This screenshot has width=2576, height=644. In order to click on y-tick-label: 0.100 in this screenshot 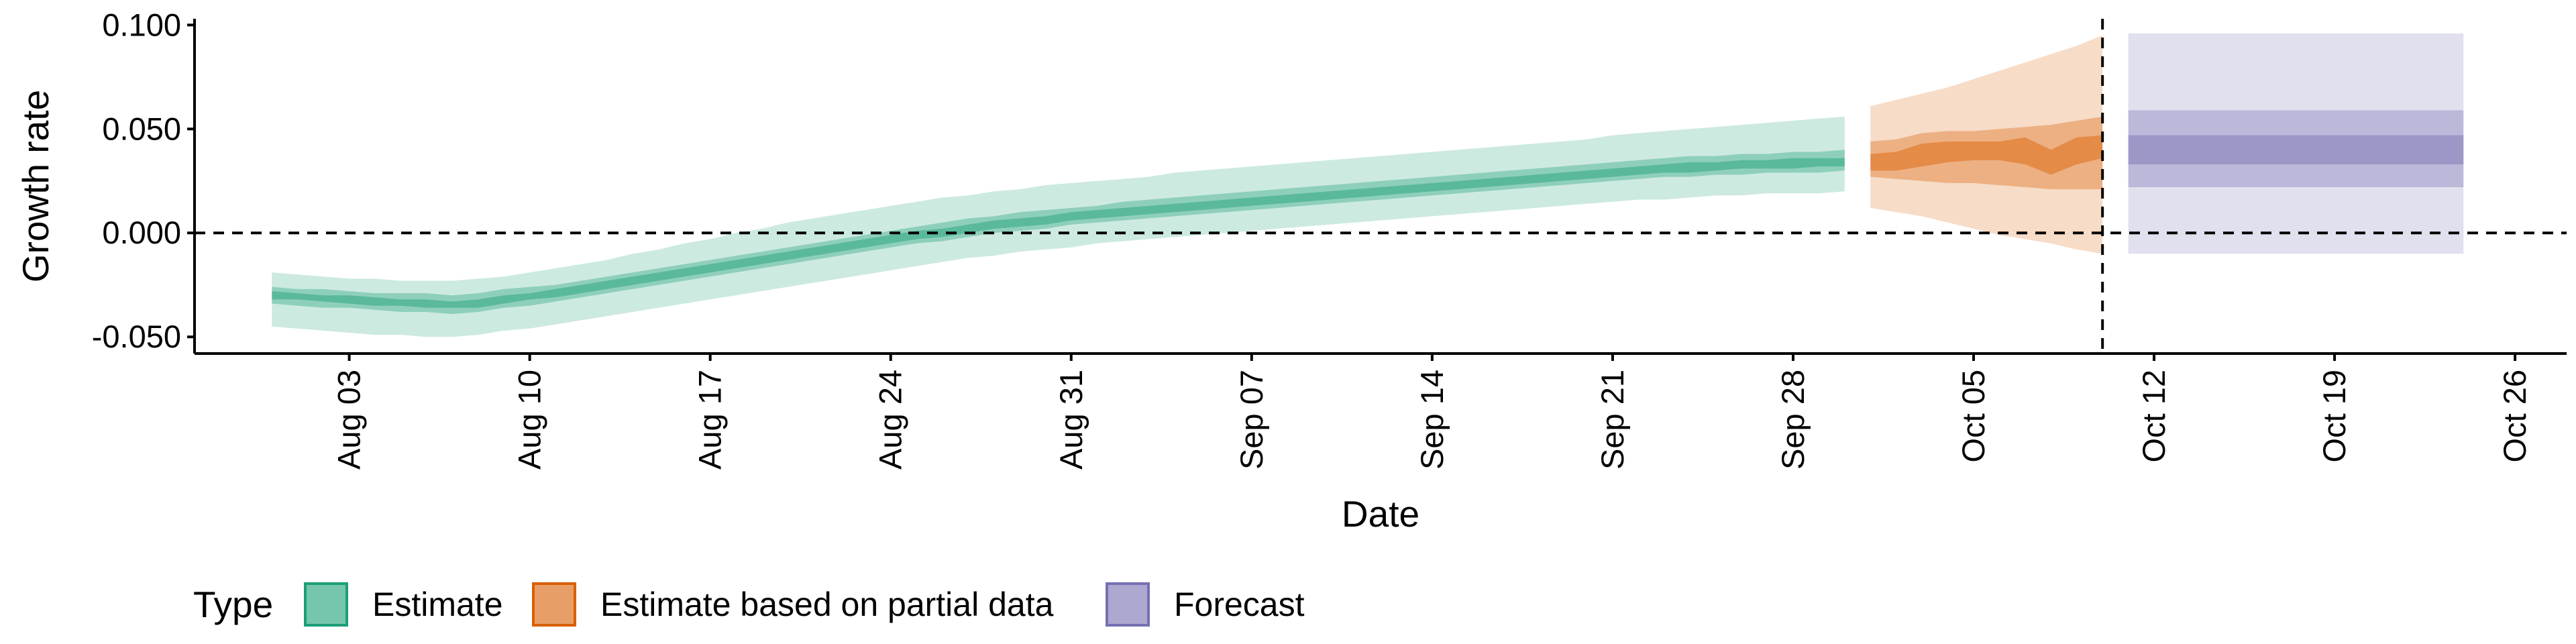, I will do `click(141, 24)`.